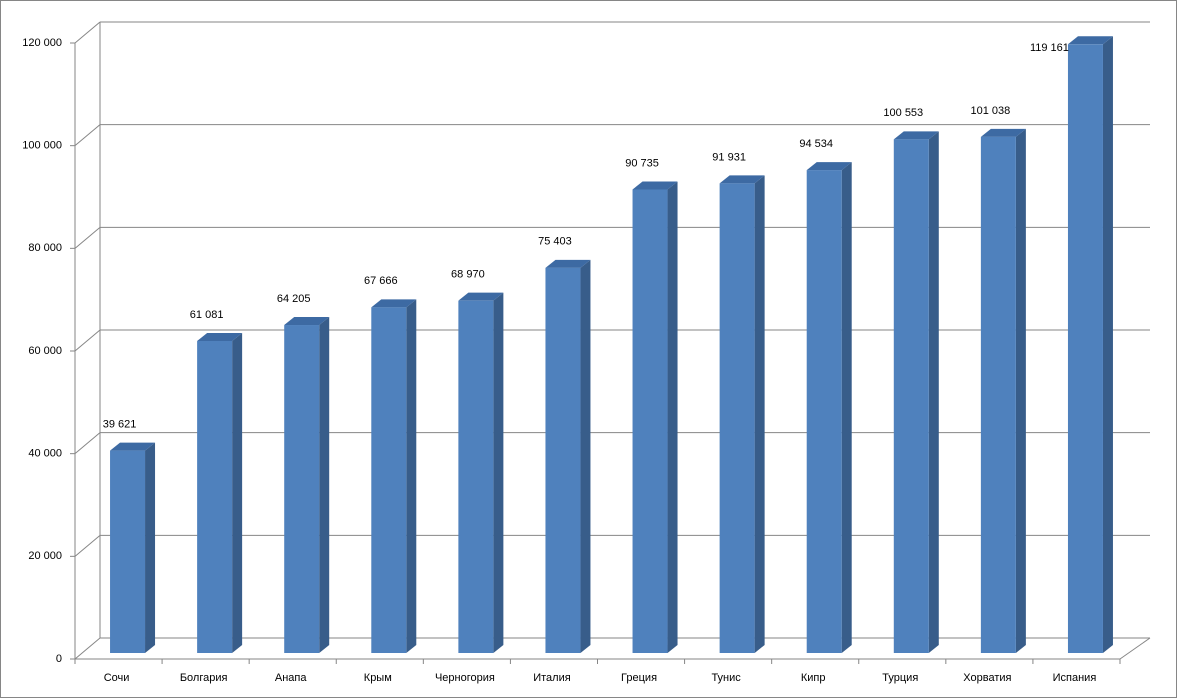 The image size is (1177, 698). I want to click on x-tick-label: Испания, so click(1075, 678).